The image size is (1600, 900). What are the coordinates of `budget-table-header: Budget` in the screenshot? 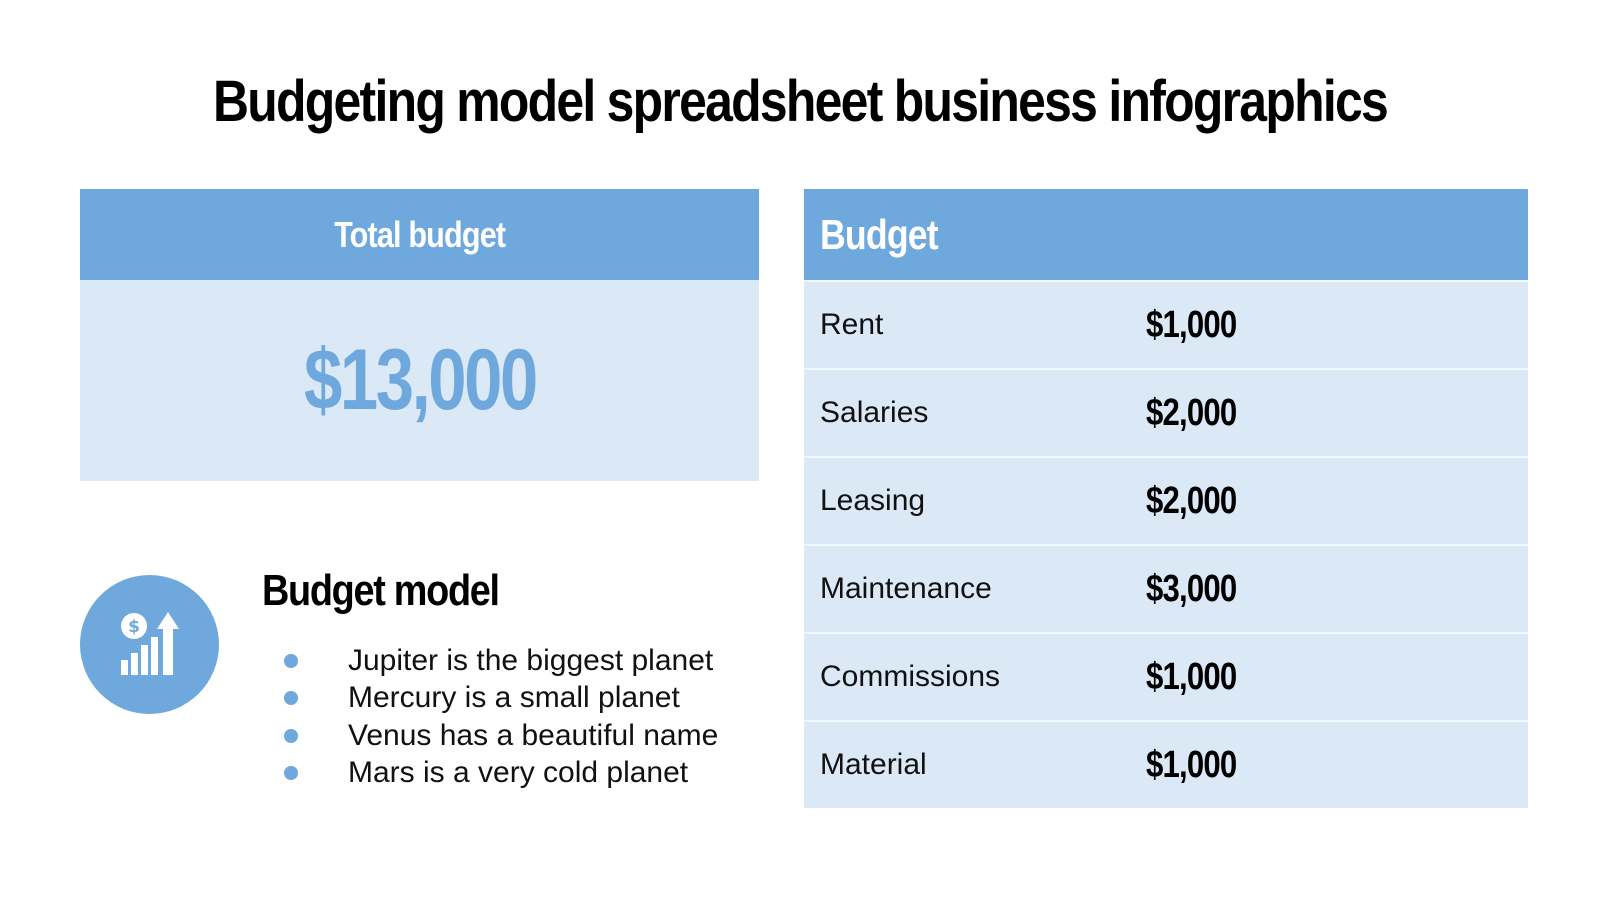 It's located at (1166, 234).